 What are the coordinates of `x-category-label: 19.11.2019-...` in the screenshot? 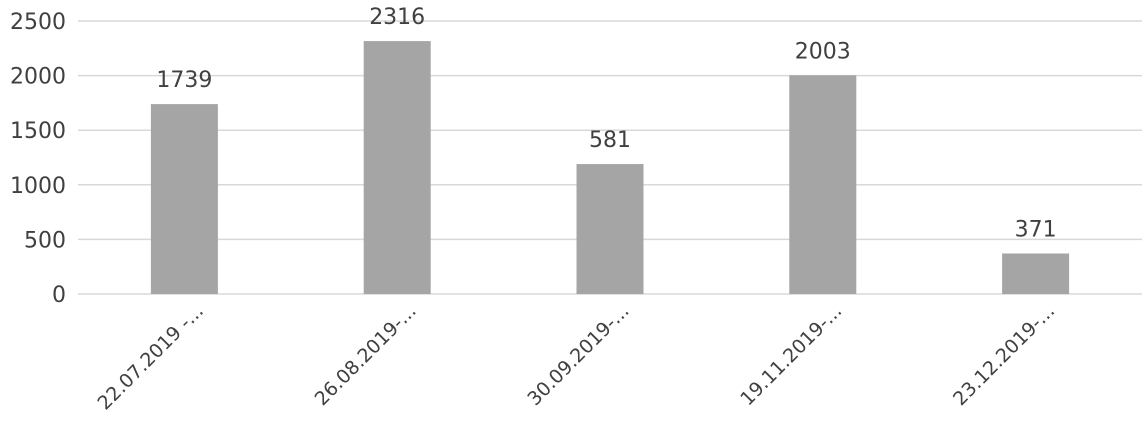 It's located at (791, 355).